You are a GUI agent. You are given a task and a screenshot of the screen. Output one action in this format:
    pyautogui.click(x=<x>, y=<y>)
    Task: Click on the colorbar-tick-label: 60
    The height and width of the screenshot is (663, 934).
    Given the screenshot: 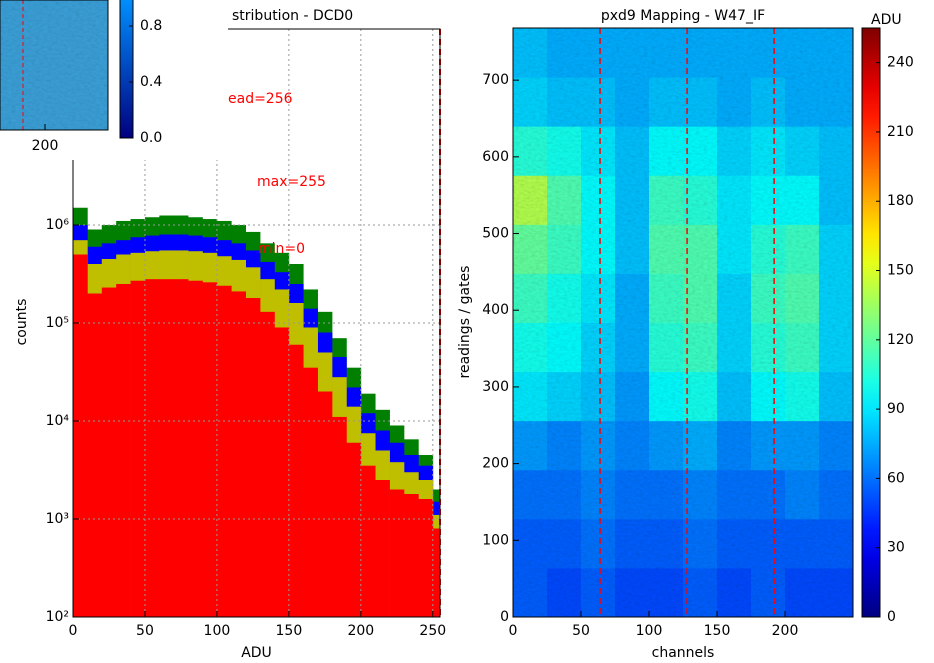 What is the action you would take?
    pyautogui.click(x=896, y=478)
    